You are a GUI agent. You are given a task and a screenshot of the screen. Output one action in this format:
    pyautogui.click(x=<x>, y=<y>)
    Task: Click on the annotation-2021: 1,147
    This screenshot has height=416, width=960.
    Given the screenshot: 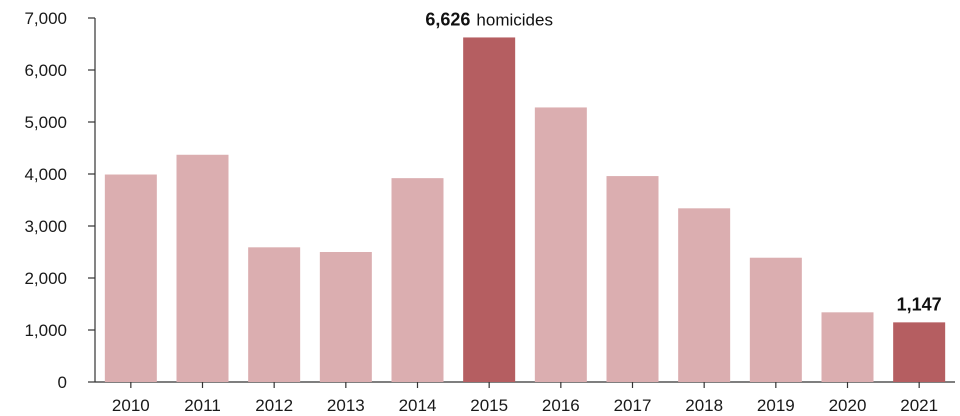 What is the action you would take?
    pyautogui.click(x=919, y=304)
    